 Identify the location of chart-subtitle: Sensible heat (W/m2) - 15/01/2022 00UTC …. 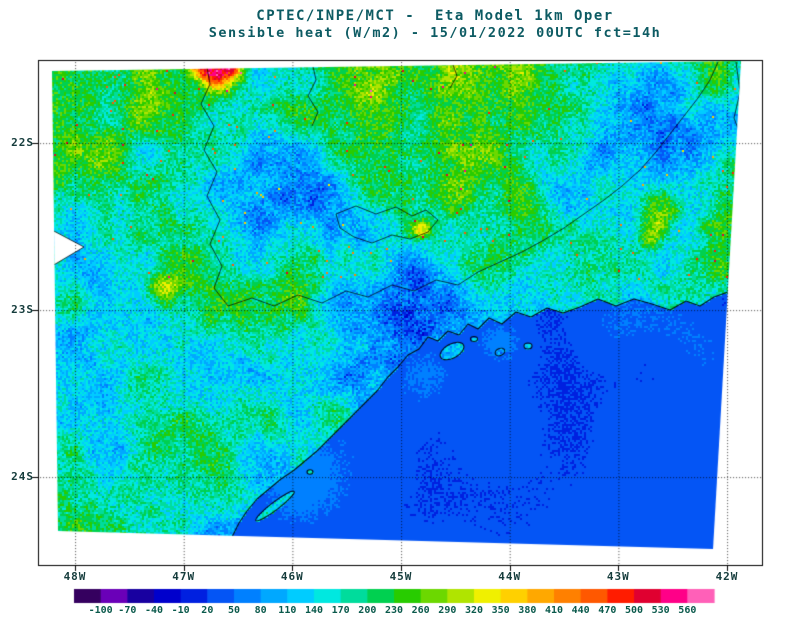
(435, 33).